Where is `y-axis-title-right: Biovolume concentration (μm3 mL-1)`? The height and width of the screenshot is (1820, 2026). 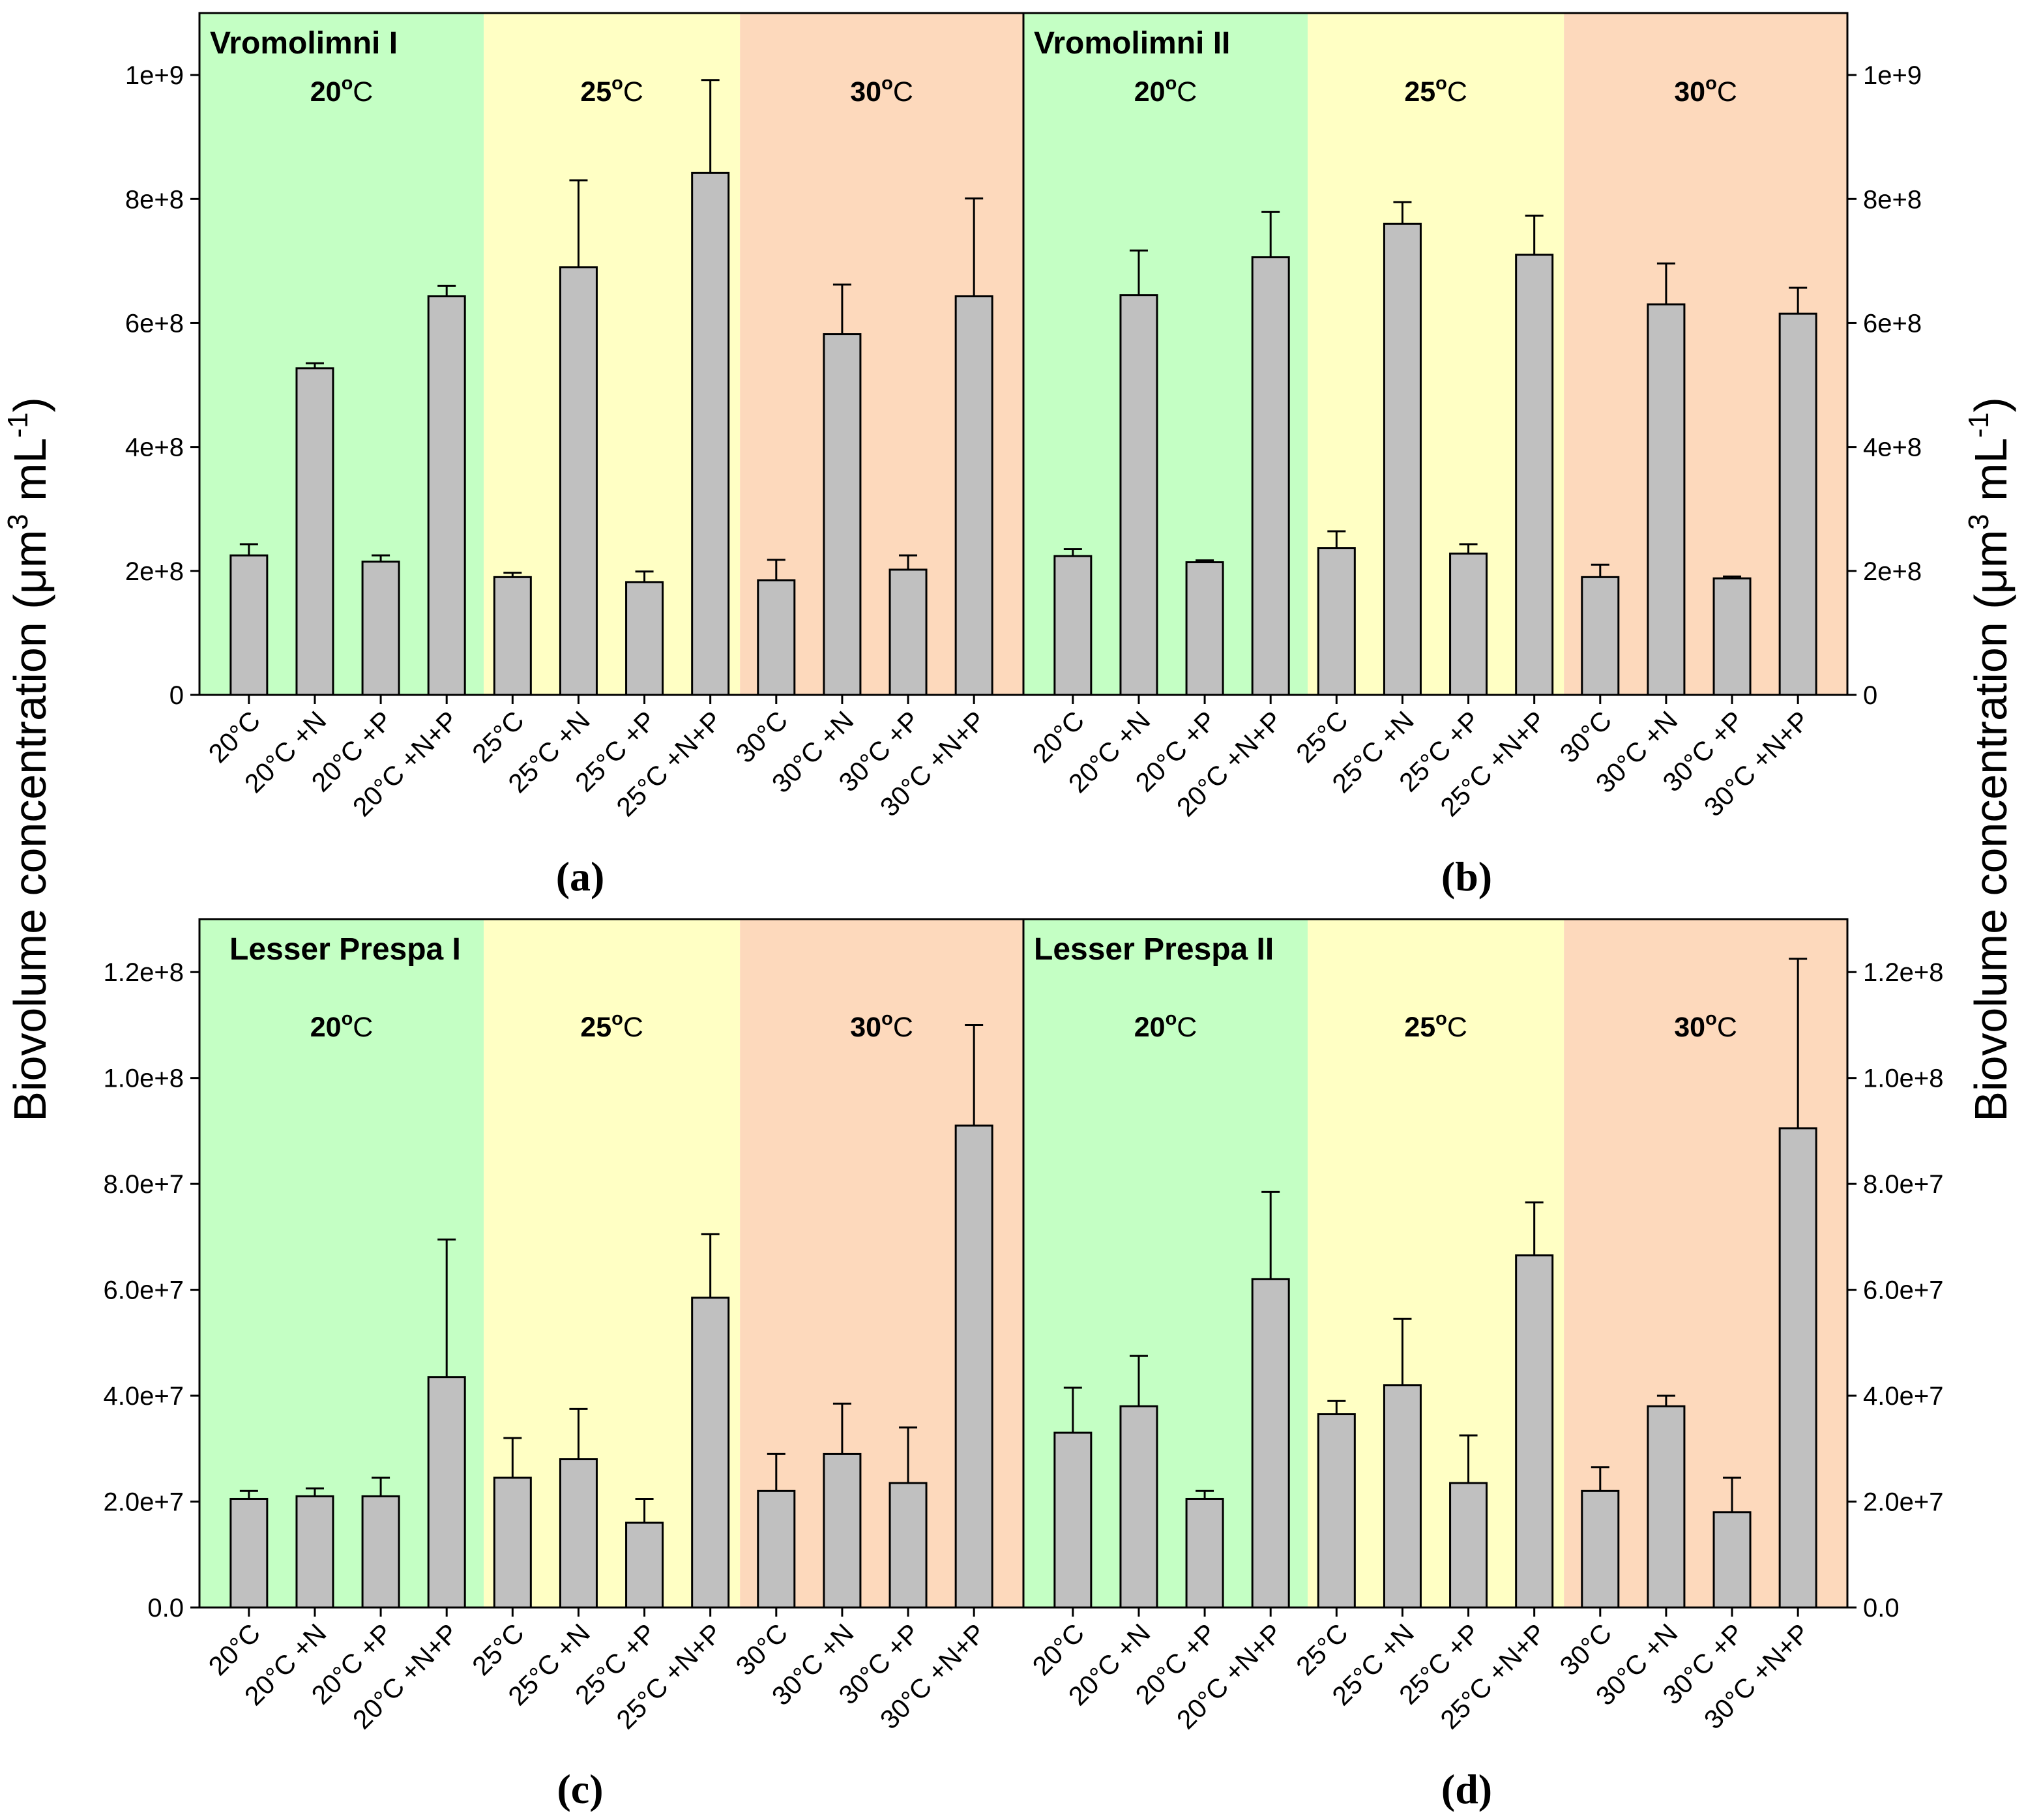 y-axis-title-right: Biovolume concentration (μm3 mL-1) is located at coordinates (1989, 759).